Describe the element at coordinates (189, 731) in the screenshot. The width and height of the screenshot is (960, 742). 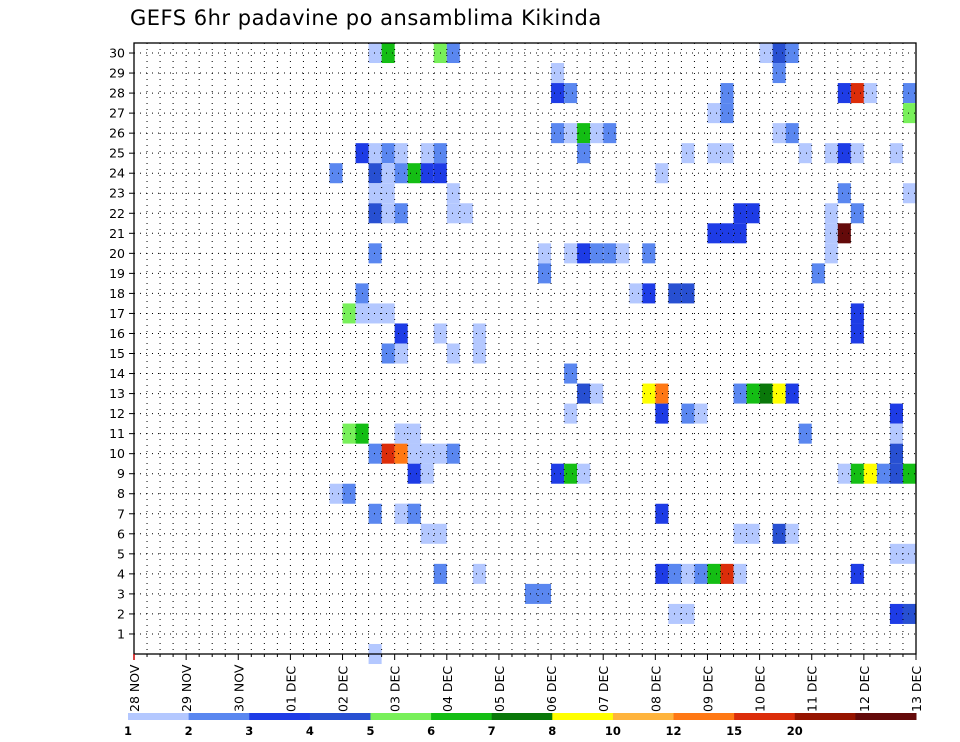
I see `legend-label: 2` at that location.